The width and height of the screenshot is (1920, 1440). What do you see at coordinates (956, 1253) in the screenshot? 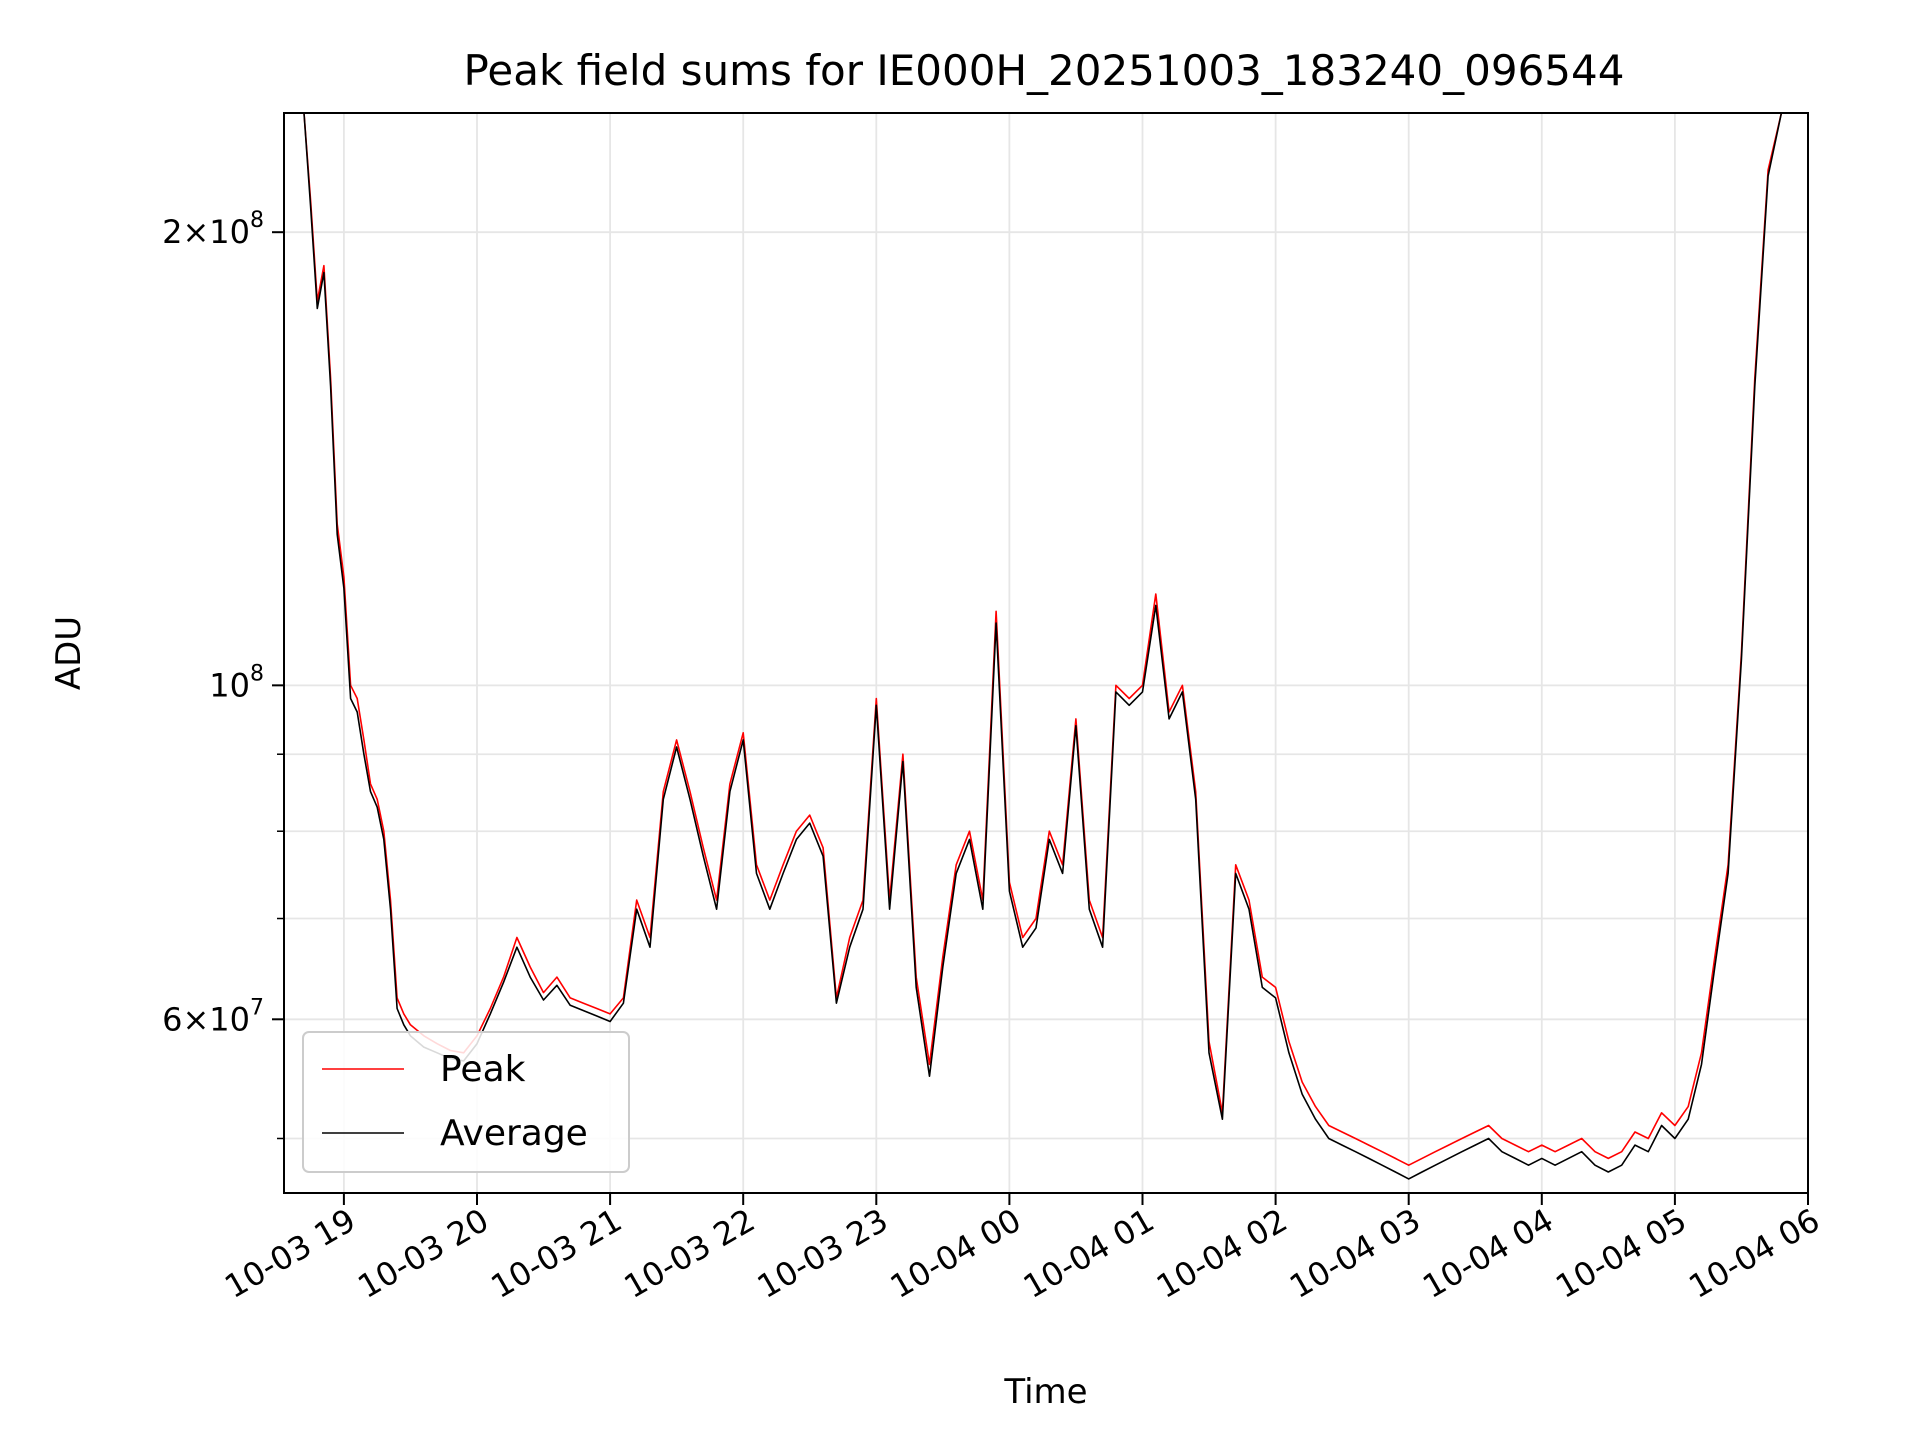
I see `x-tick-label: 10-04 00` at bounding box center [956, 1253].